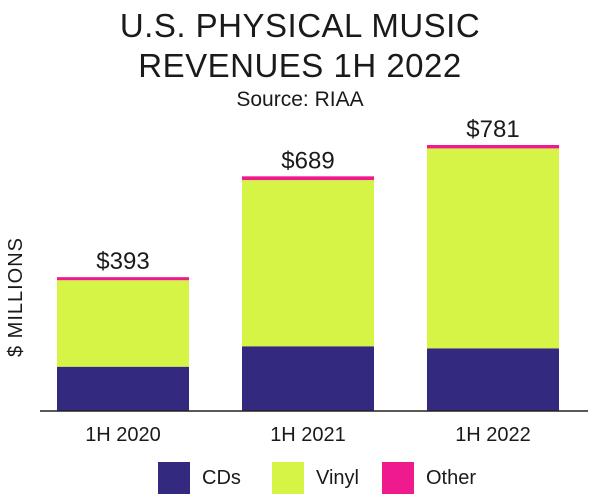  What do you see at coordinates (451, 477) in the screenshot?
I see `legend-label-other: Other` at bounding box center [451, 477].